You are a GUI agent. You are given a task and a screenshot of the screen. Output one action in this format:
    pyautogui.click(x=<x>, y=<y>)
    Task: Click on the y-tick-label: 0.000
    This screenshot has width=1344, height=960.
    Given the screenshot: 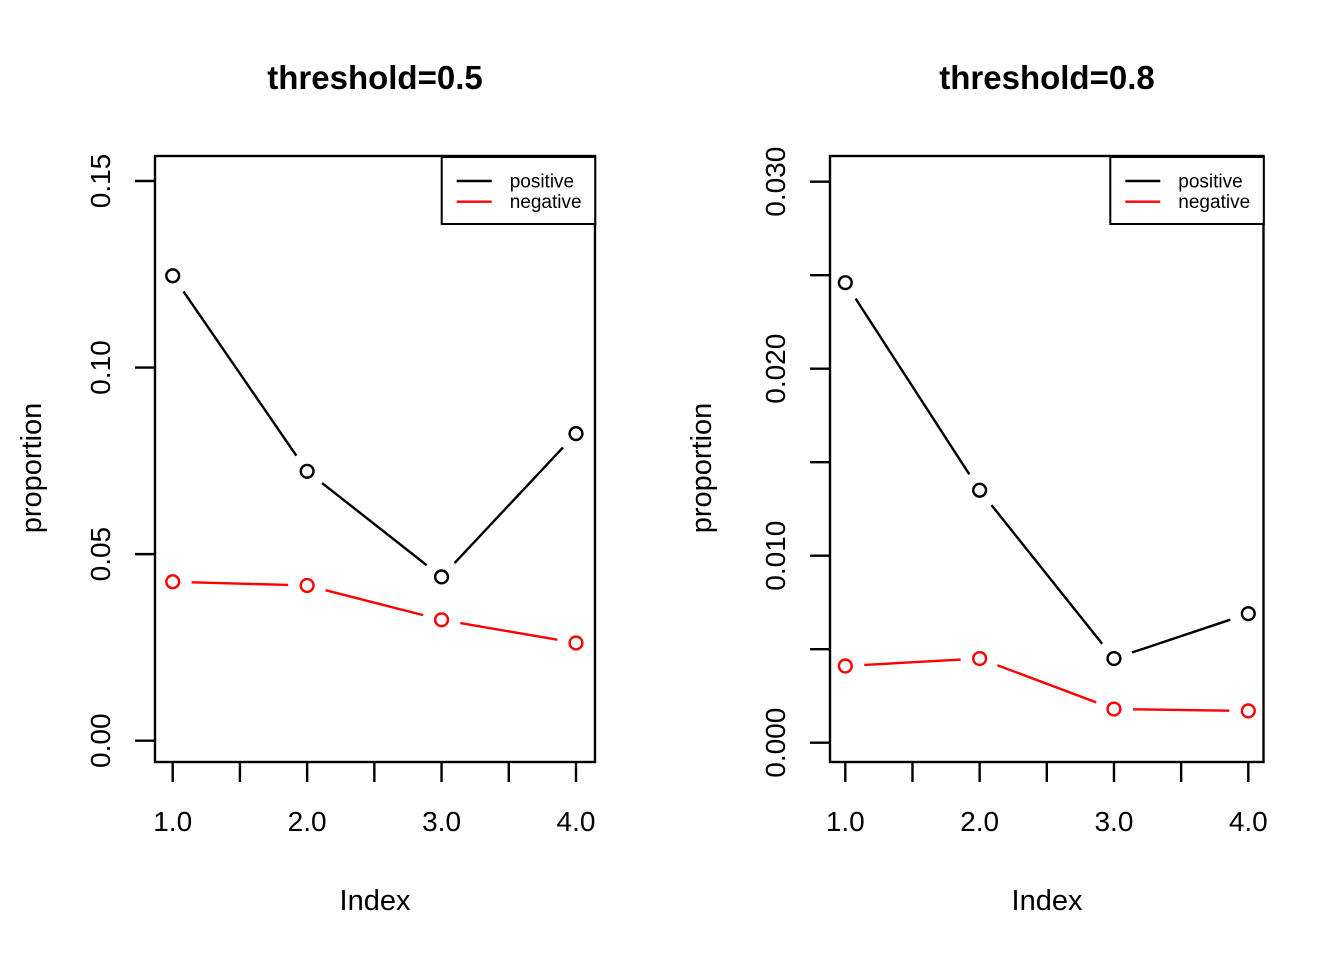 What is the action you would take?
    pyautogui.click(x=775, y=743)
    